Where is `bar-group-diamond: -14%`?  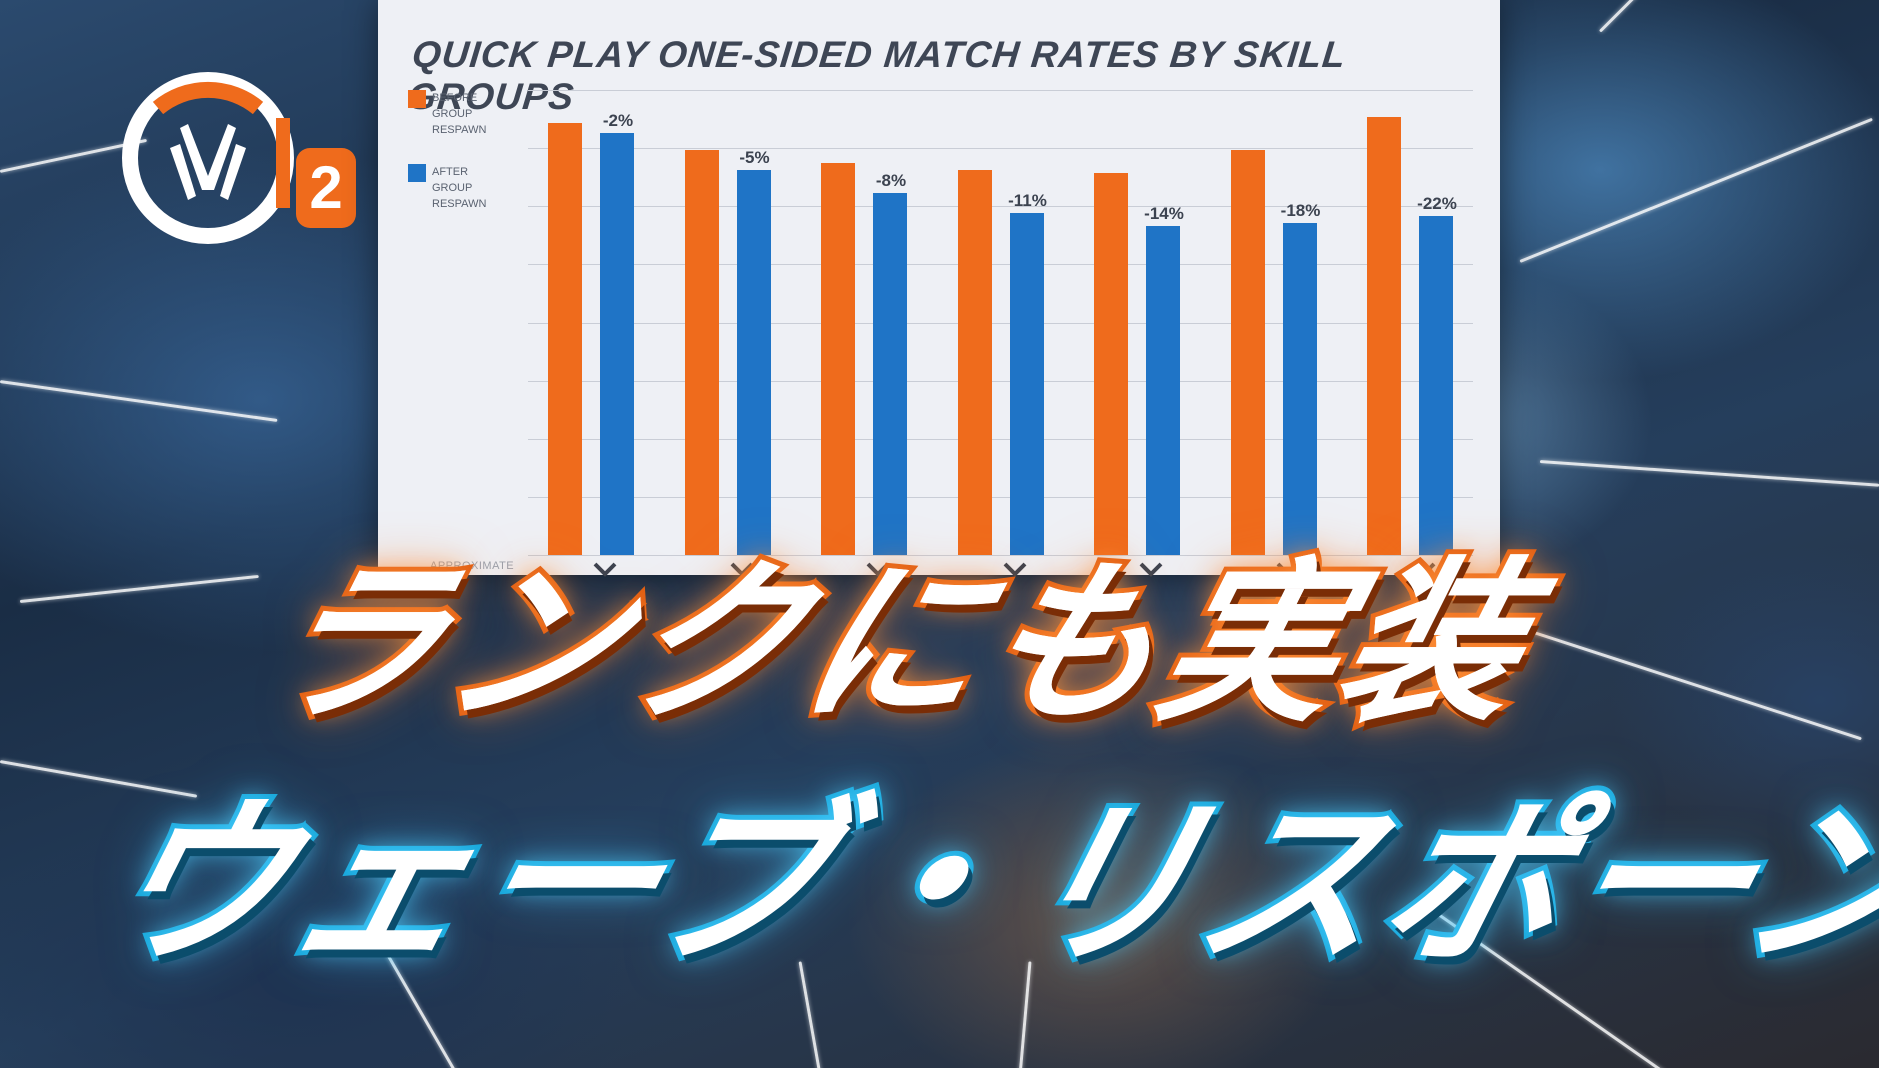
bar-group-diamond: -14% is located at coordinates (1149, 322).